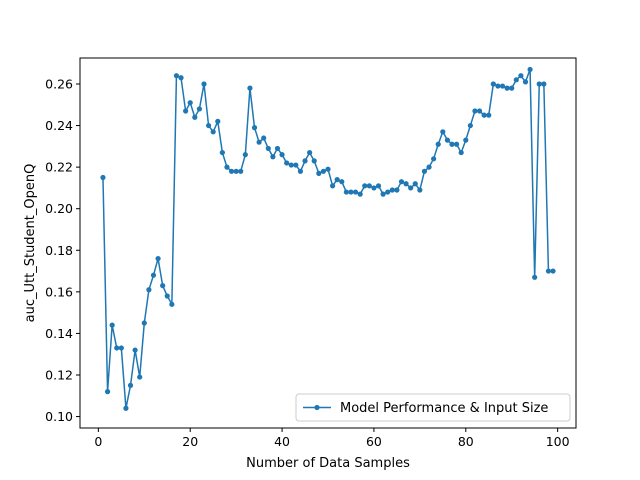  I want to click on y-tick-label: 0.12, so click(59, 374).